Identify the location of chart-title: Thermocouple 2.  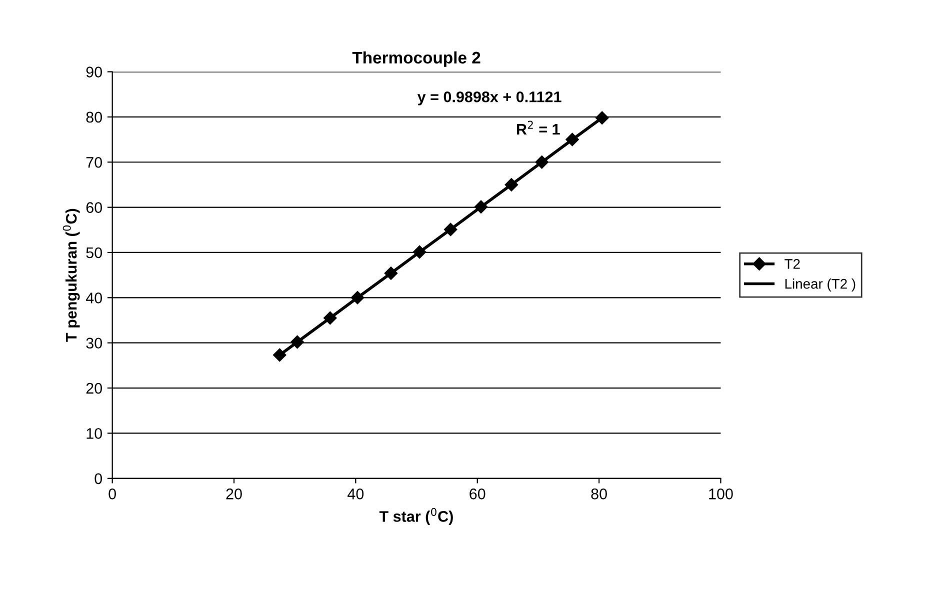
(416, 59).